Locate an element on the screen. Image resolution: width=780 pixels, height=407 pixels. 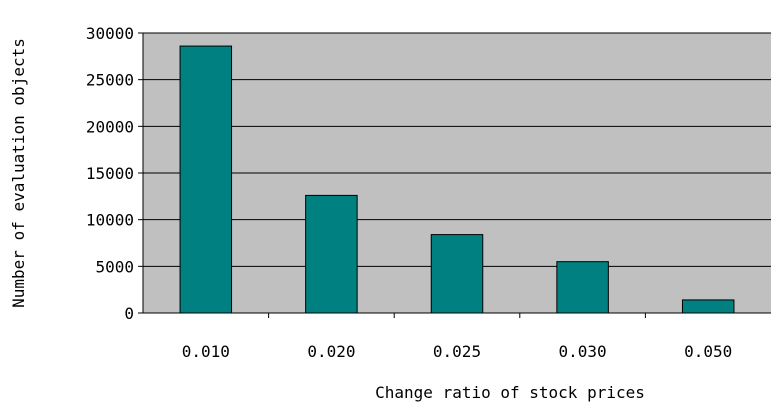
bar-0.025 is located at coordinates (457, 274).